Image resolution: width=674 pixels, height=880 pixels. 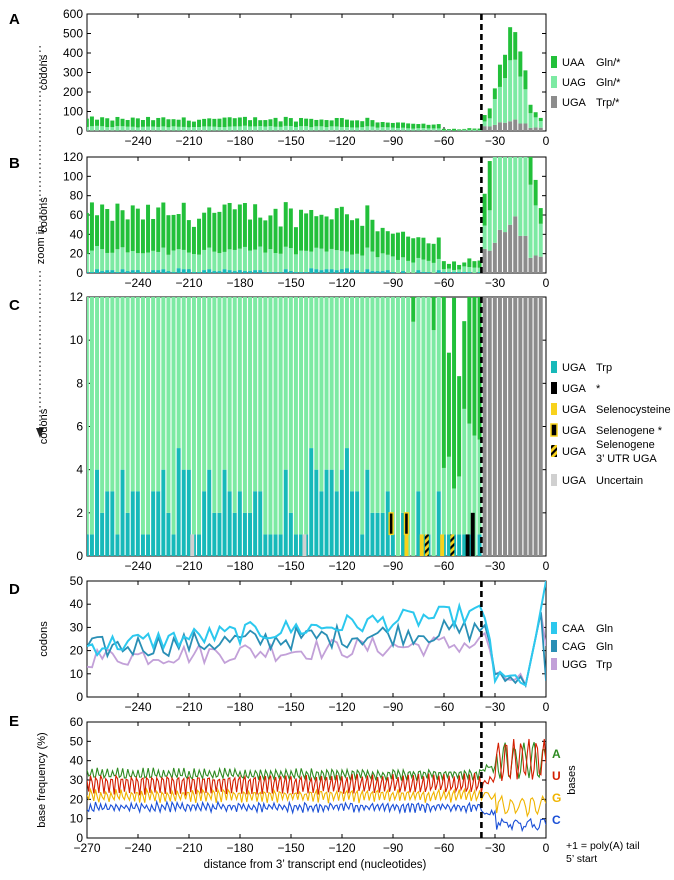 What do you see at coordinates (188, 566) in the screenshot?
I see `x-tick-label-c: −210` at bounding box center [188, 566].